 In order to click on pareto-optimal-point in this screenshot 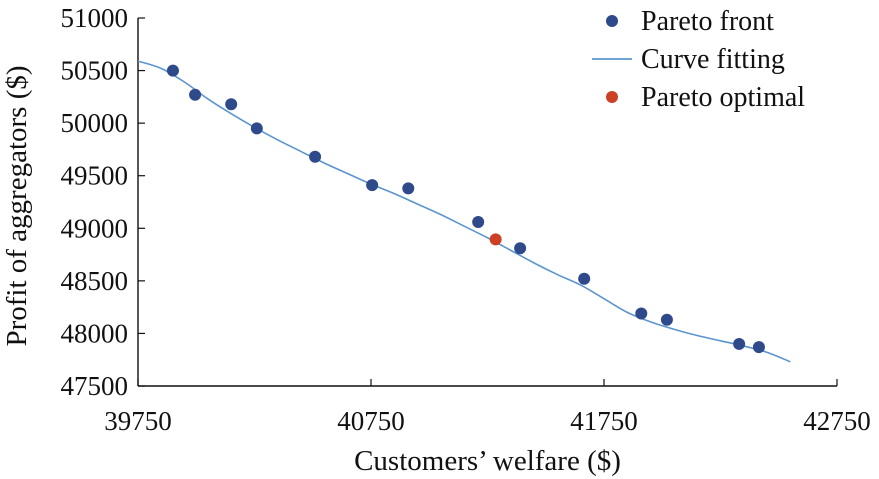, I will do `click(495, 239)`.